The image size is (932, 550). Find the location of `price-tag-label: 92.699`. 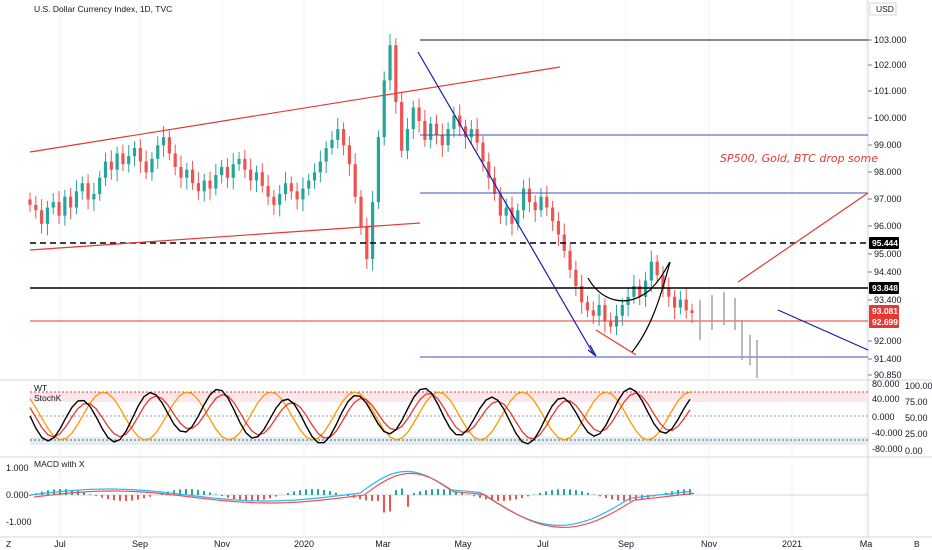

price-tag-label: 92.699 is located at coordinates (885, 322).